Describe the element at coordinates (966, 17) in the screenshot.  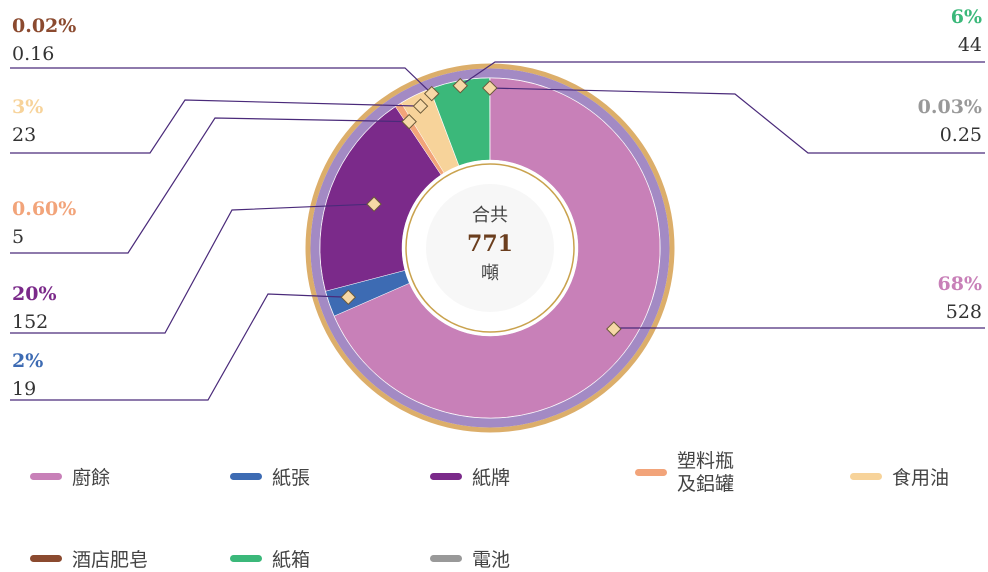
I see `percent-label: 6%` at that location.